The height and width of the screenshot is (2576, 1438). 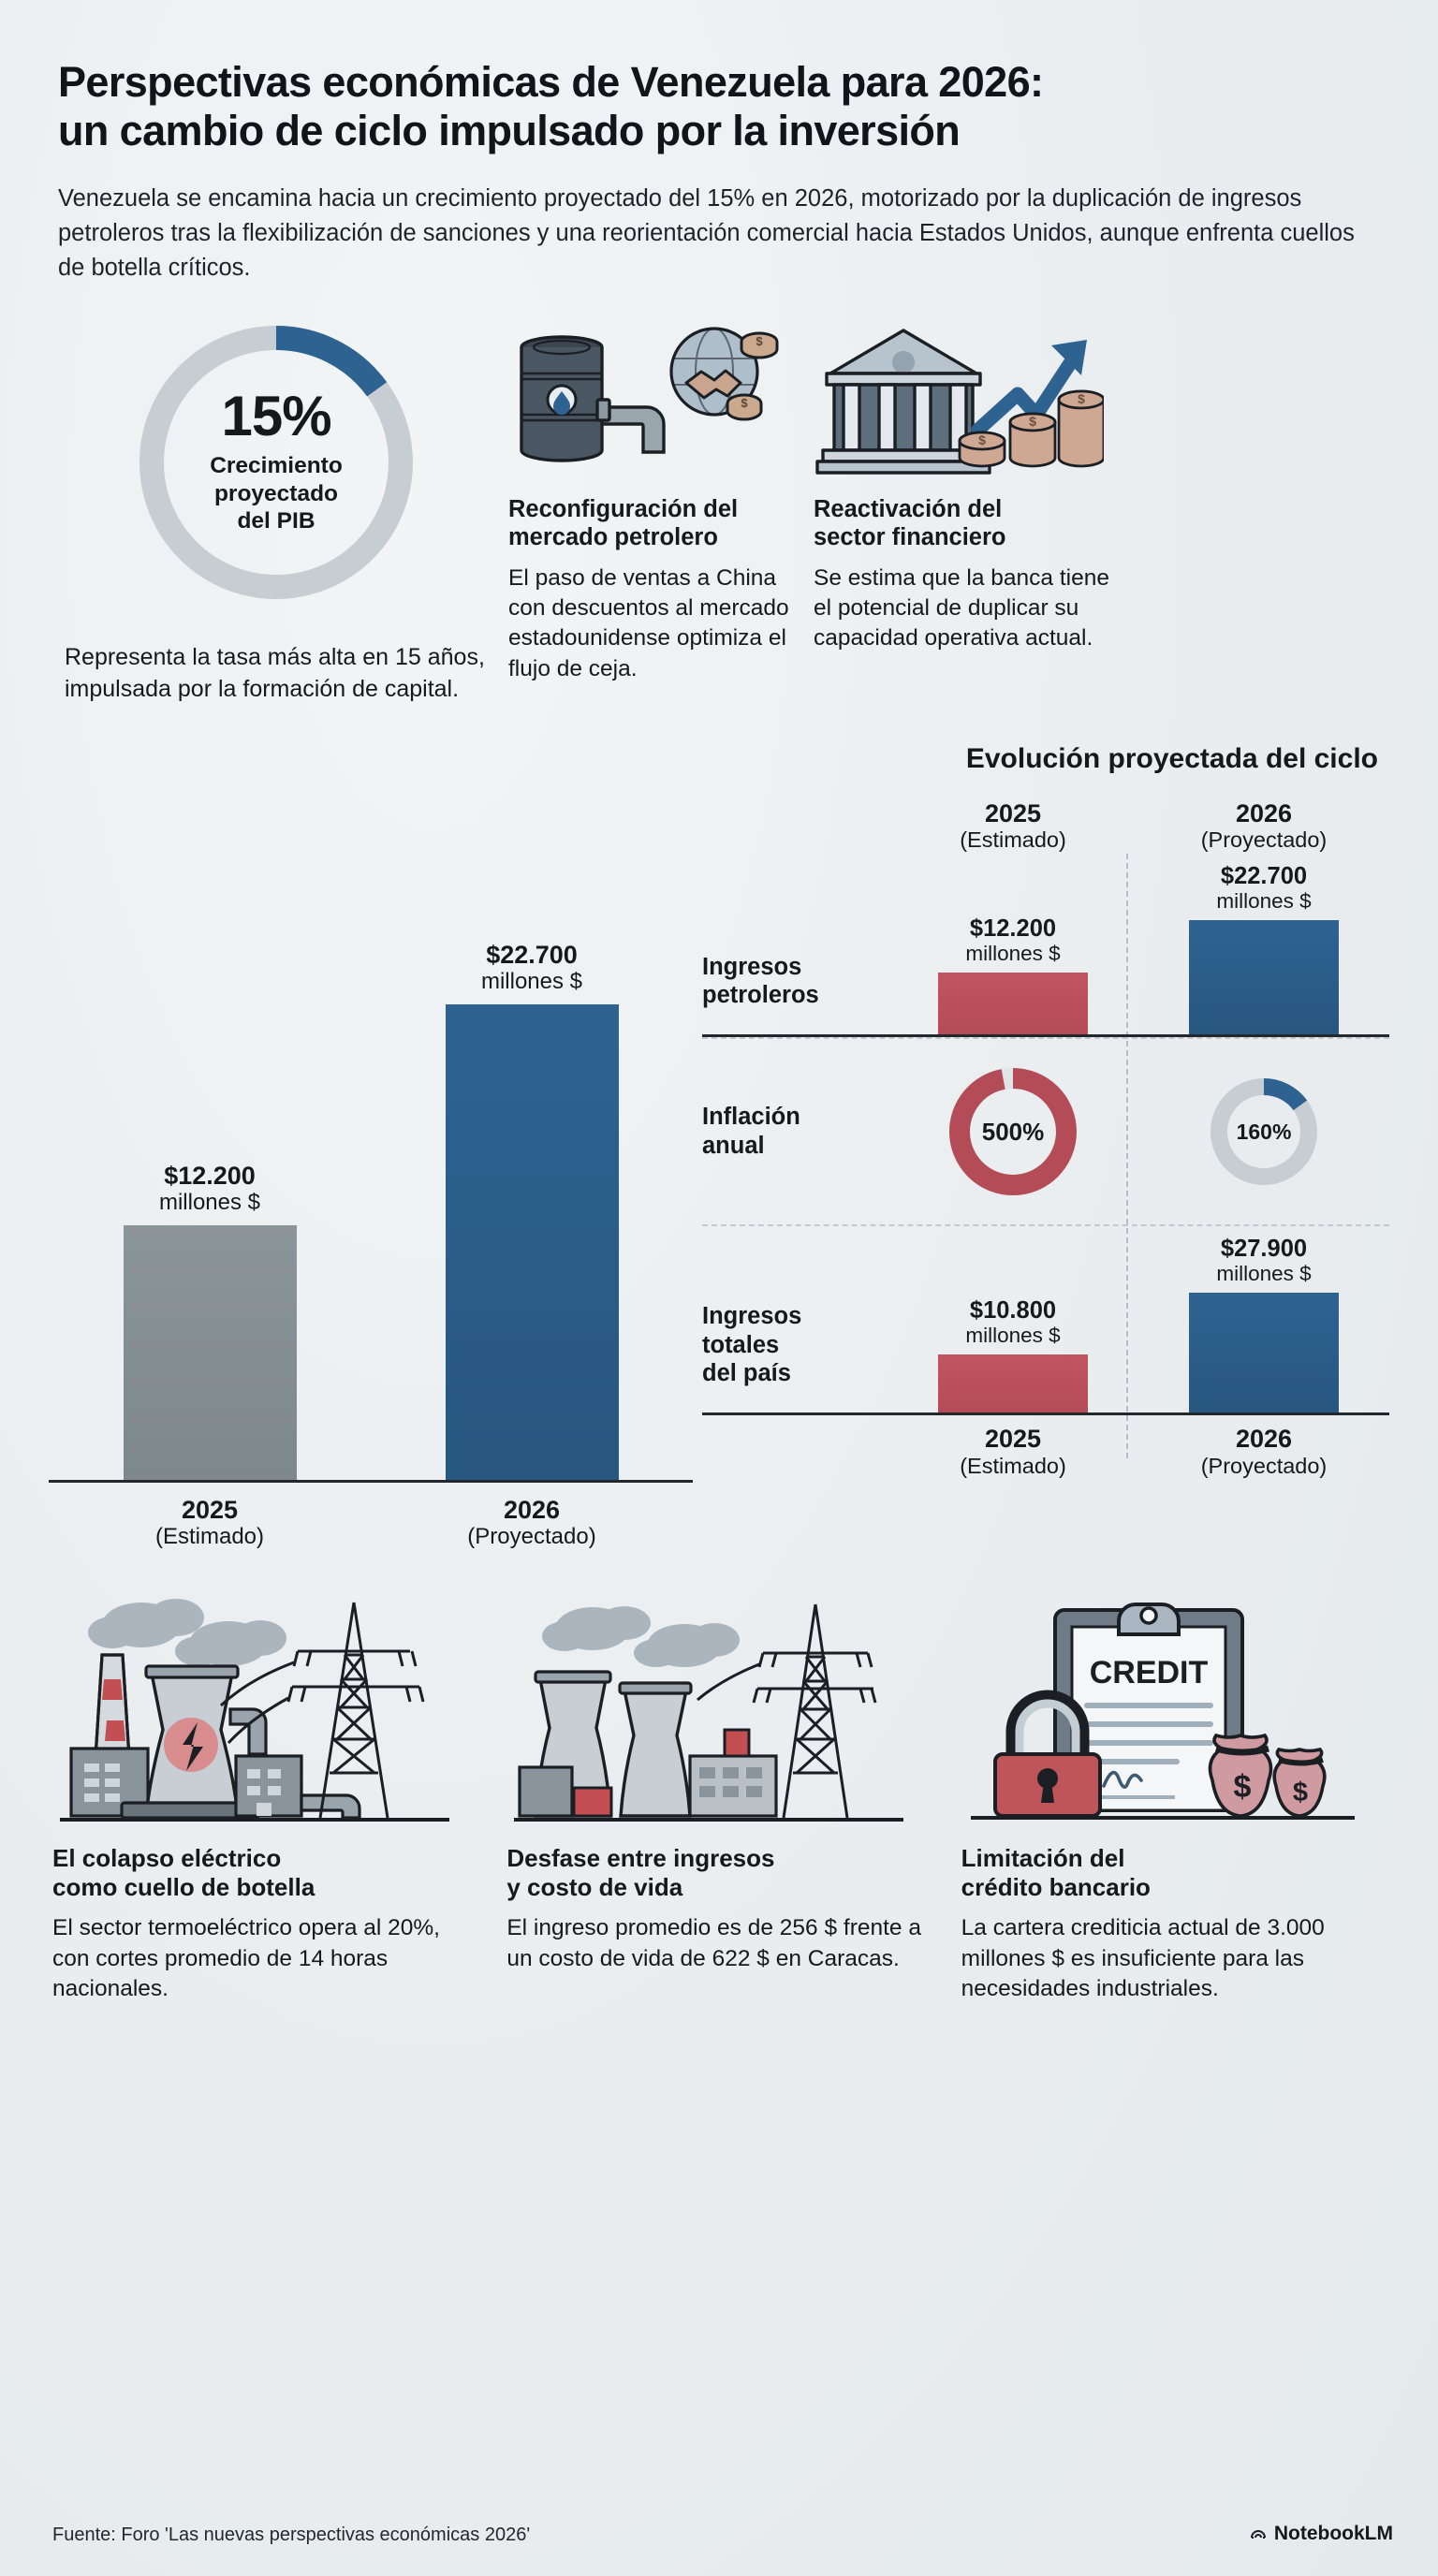 I want to click on feature-card-oil-title: Reconfiguración del mercado petrolero, so click(x=657, y=523).